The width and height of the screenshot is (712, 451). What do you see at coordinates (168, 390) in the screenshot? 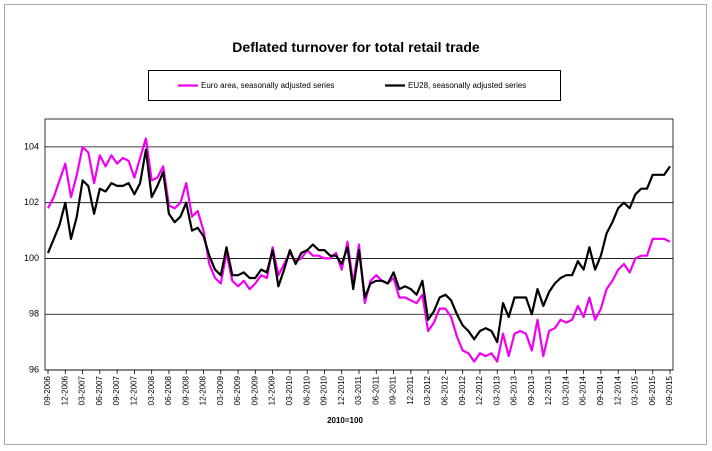
I see `x-tick-label: 06-2008` at bounding box center [168, 390].